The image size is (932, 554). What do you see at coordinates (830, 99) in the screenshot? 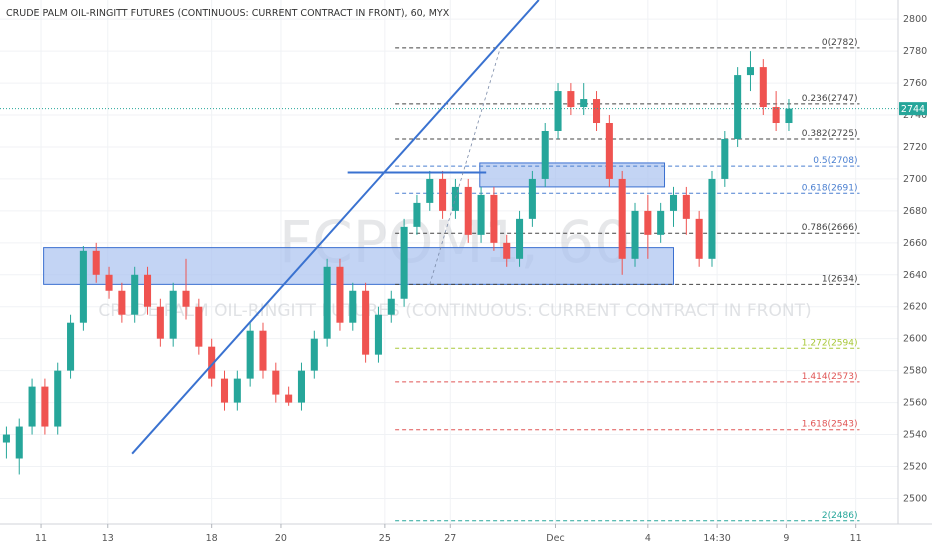
I see `fib-level-label: 0.236(2747)` at bounding box center [830, 99].